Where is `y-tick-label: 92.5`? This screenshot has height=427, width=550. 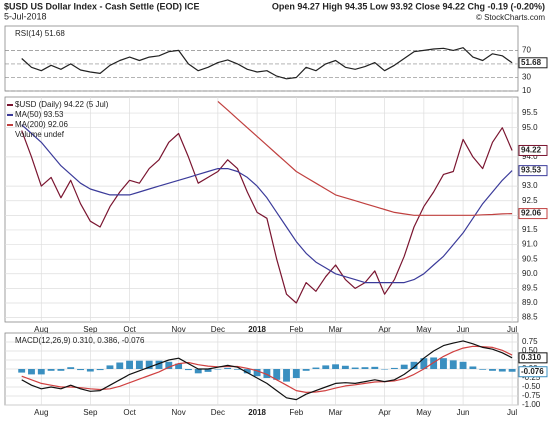
y-tick-label: 92.5 is located at coordinates (530, 200).